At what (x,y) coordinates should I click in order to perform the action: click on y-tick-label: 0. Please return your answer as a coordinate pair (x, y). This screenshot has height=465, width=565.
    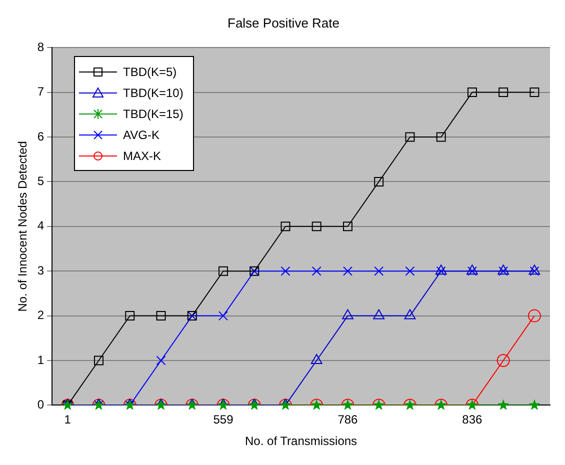
    Looking at the image, I should click on (40, 405).